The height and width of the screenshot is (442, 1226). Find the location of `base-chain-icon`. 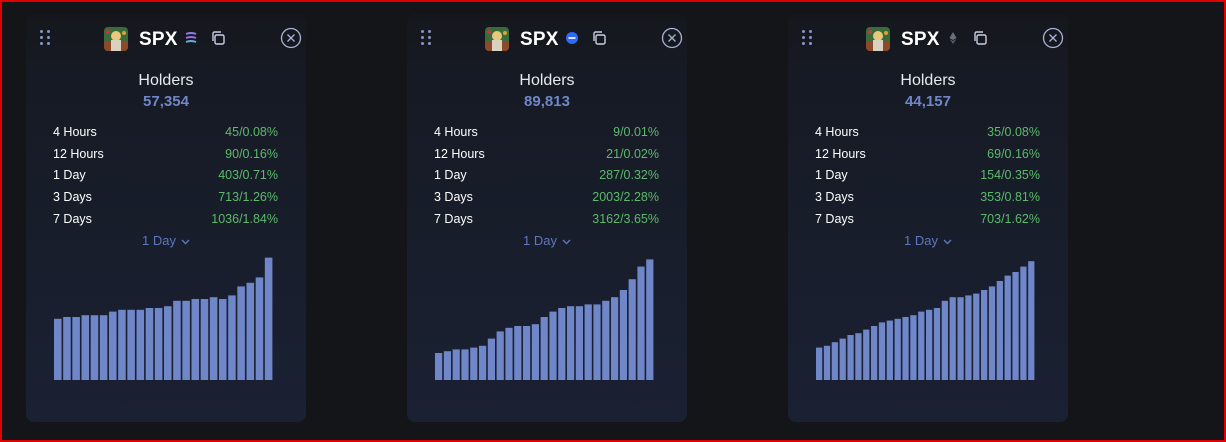

base-chain-icon is located at coordinates (572, 38).